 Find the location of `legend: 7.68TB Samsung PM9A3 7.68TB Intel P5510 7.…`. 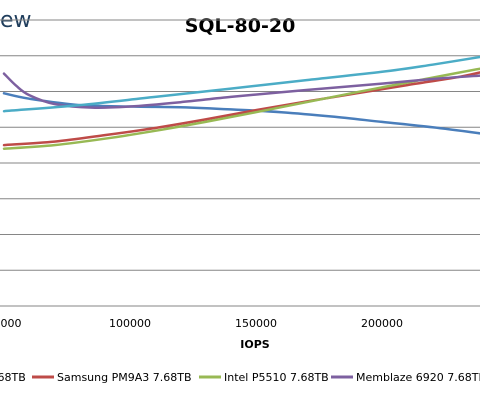

legend: 7.68TB Samsung PM9A3 7.68TB Intel P5510 7.… is located at coordinates (240, 377).